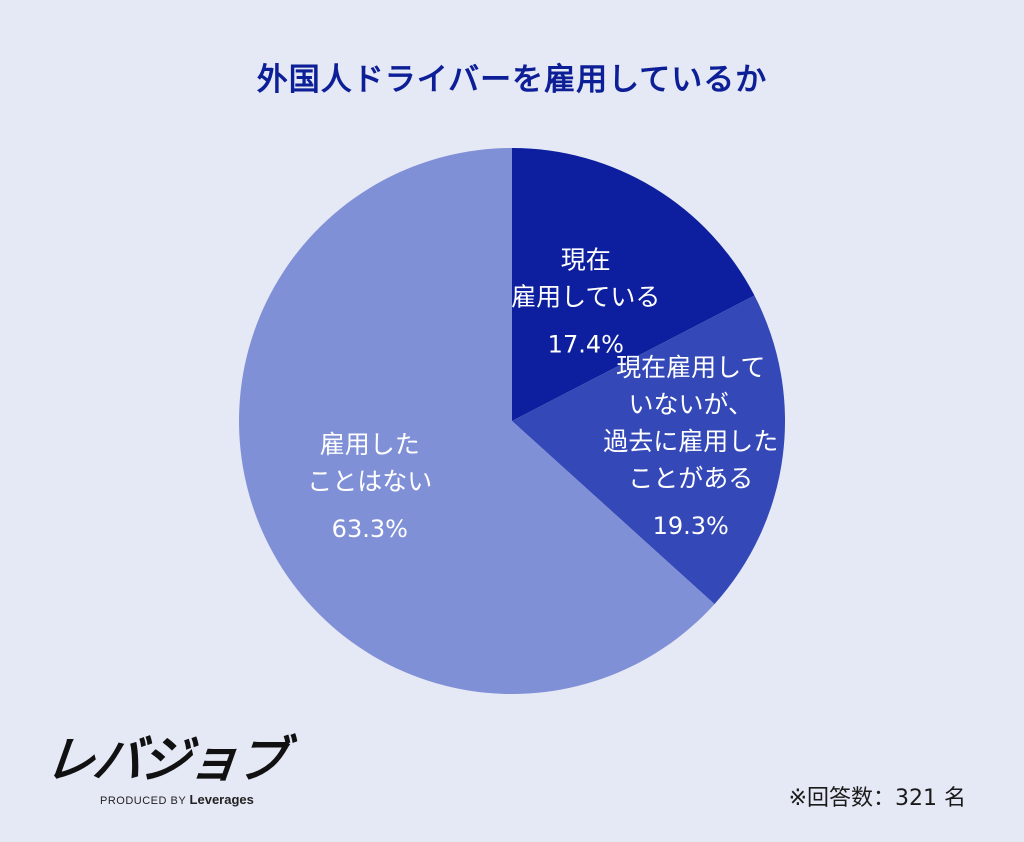 The width and height of the screenshot is (1024, 842). I want to click on slice-label-line: 雇用した, so click(370, 444).